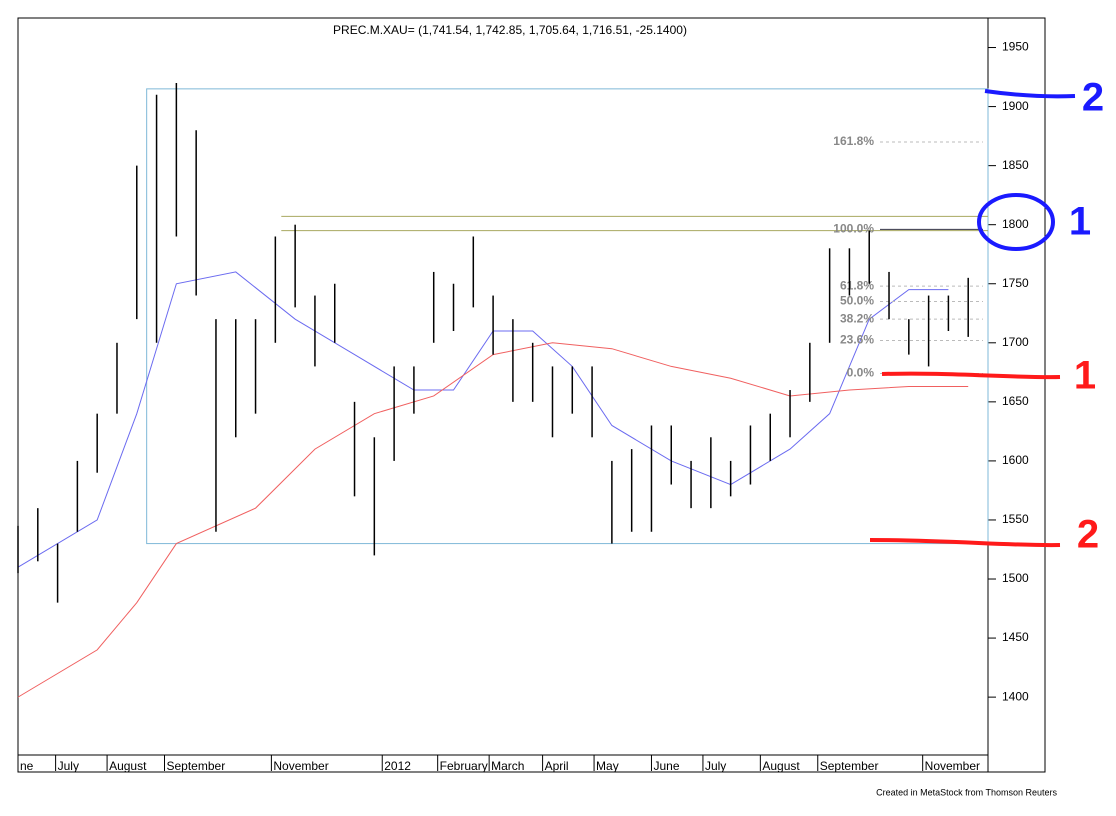  Describe the element at coordinates (1015, 578) in the screenshot. I see `y-tick-label: 1500` at that location.